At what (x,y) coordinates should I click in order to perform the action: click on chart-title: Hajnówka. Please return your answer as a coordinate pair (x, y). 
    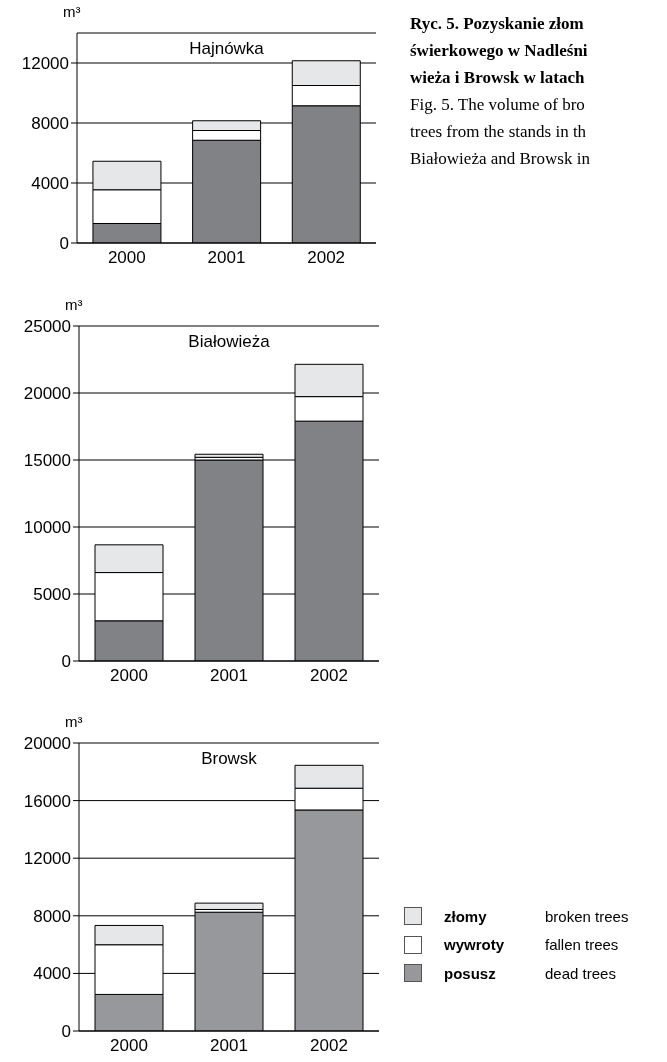
    Looking at the image, I should click on (226, 49).